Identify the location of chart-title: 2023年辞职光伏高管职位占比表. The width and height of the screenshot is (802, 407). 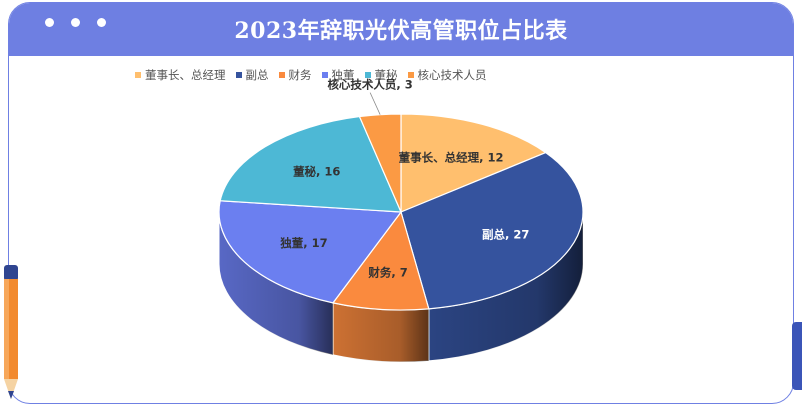
(401, 31).